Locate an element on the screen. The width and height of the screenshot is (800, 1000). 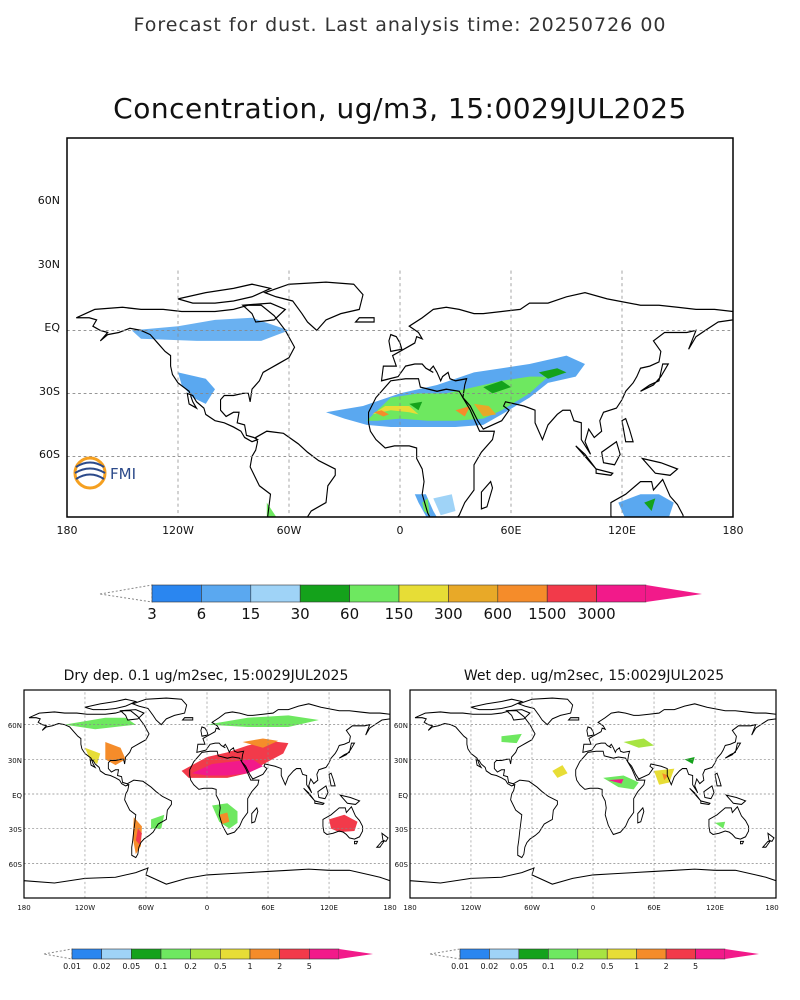
concentration-colorbar-label: 150 is located at coordinates (399, 614).